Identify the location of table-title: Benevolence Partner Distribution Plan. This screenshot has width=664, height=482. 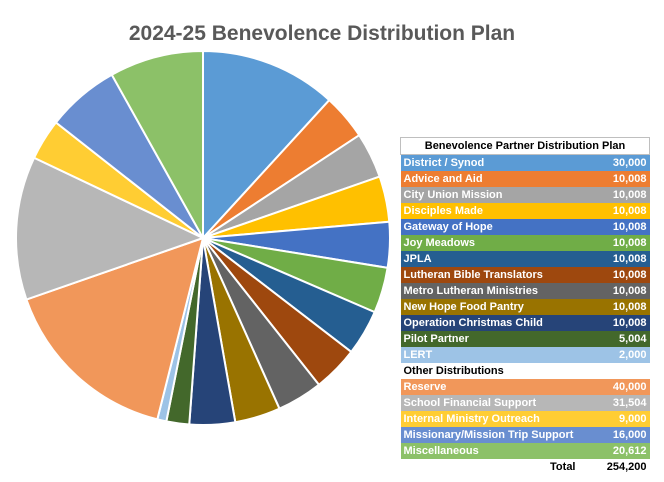
(525, 146).